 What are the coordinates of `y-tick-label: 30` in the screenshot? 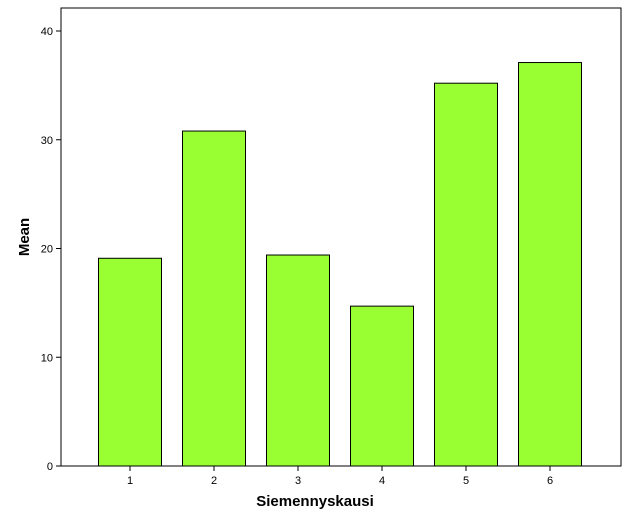 It's located at (47, 141).